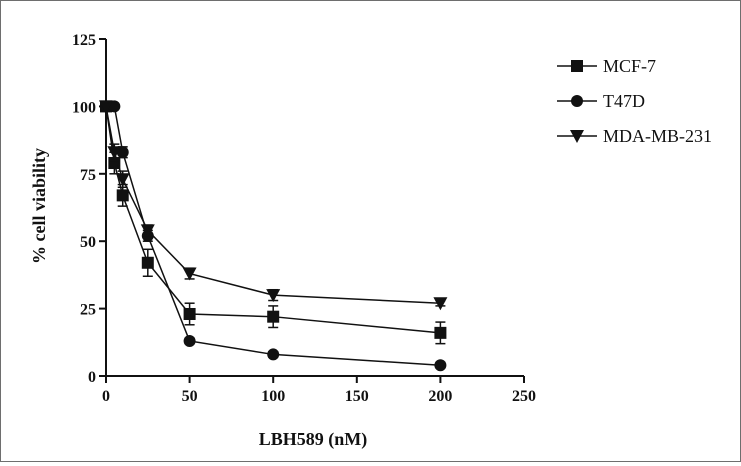  Describe the element at coordinates (273, 396) in the screenshot. I see `x-tick-label: 100` at that location.